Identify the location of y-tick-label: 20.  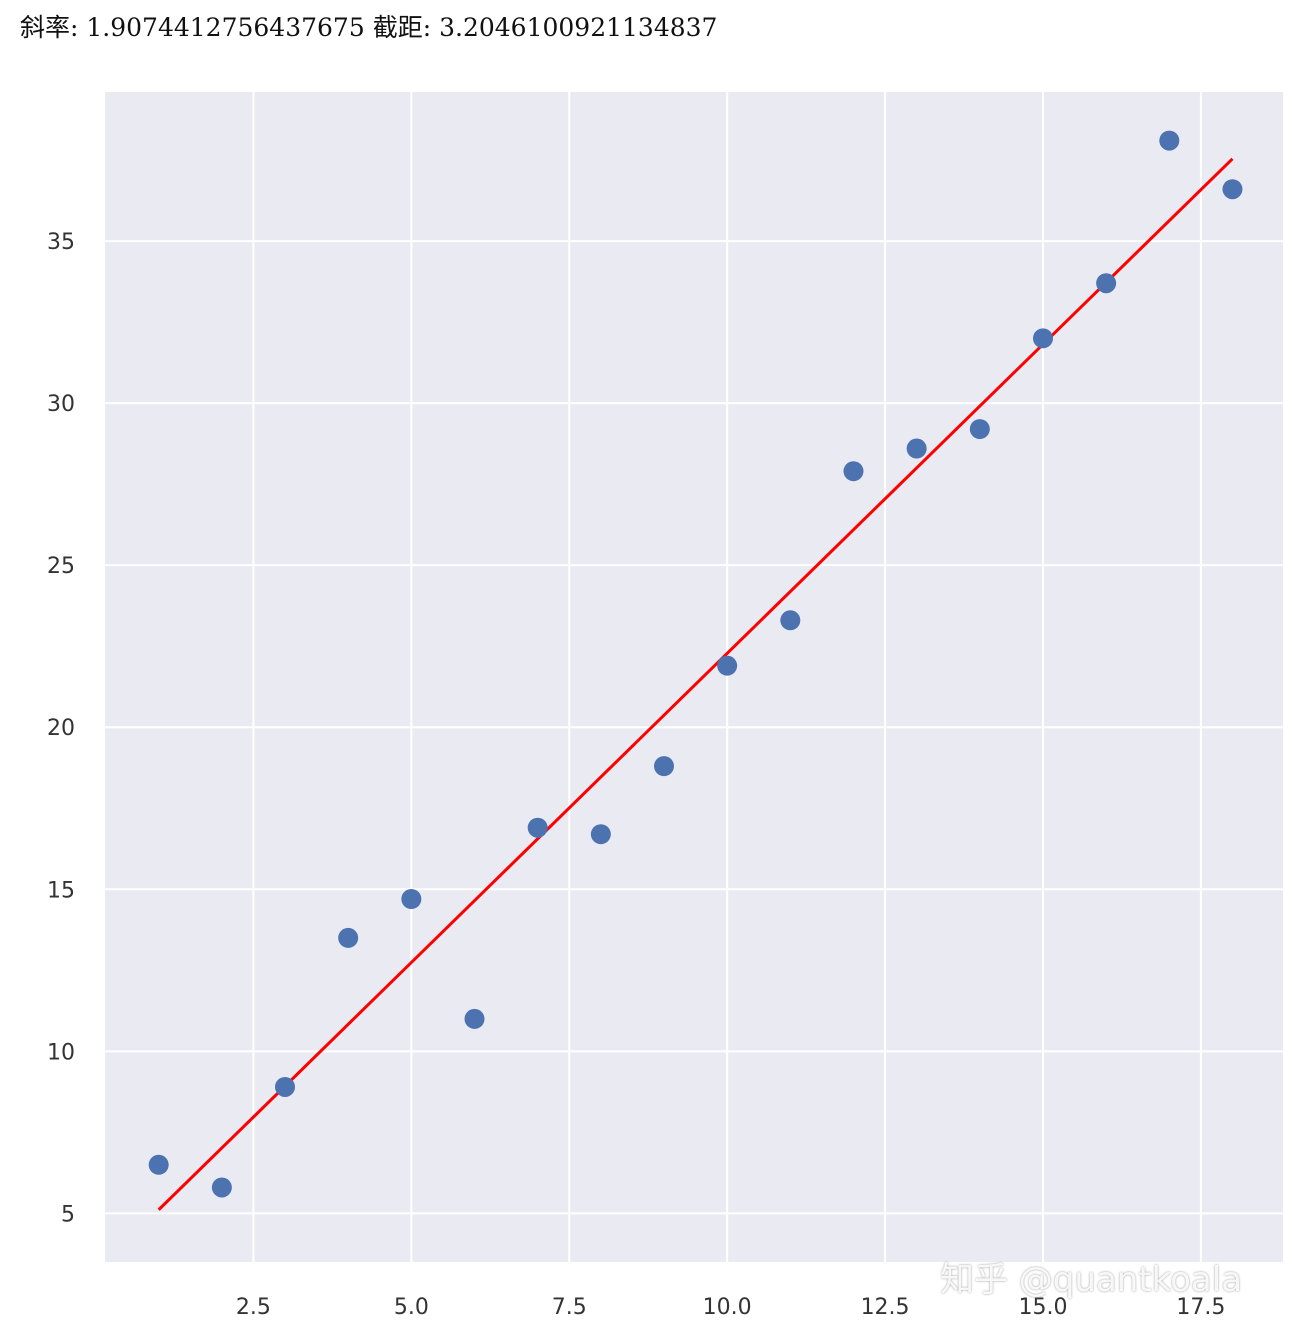
(61, 728).